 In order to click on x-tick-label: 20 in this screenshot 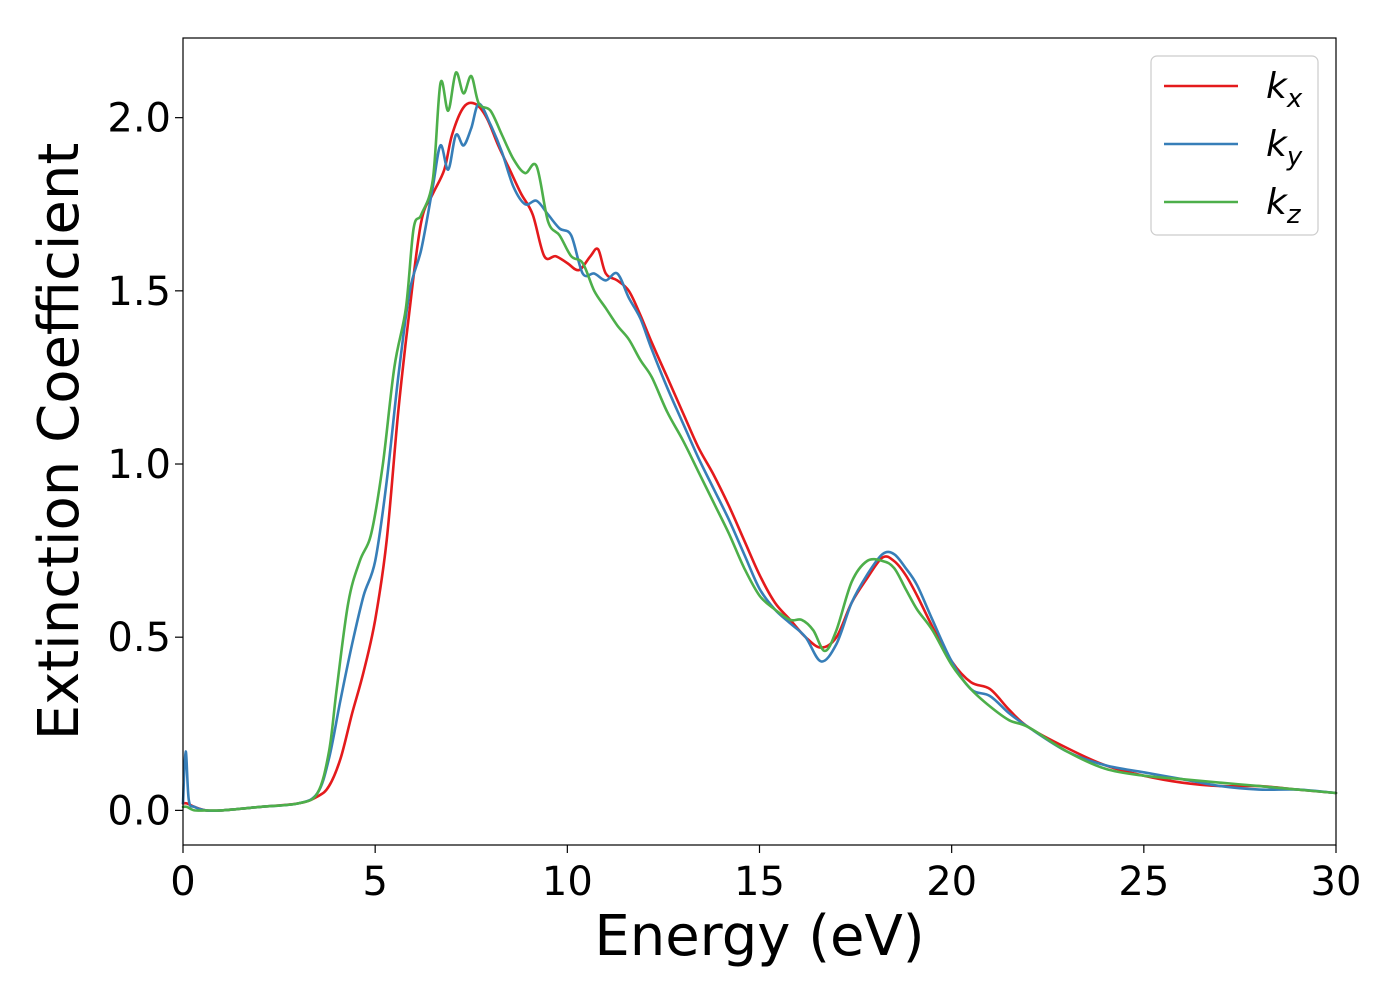, I will do `click(951, 882)`.